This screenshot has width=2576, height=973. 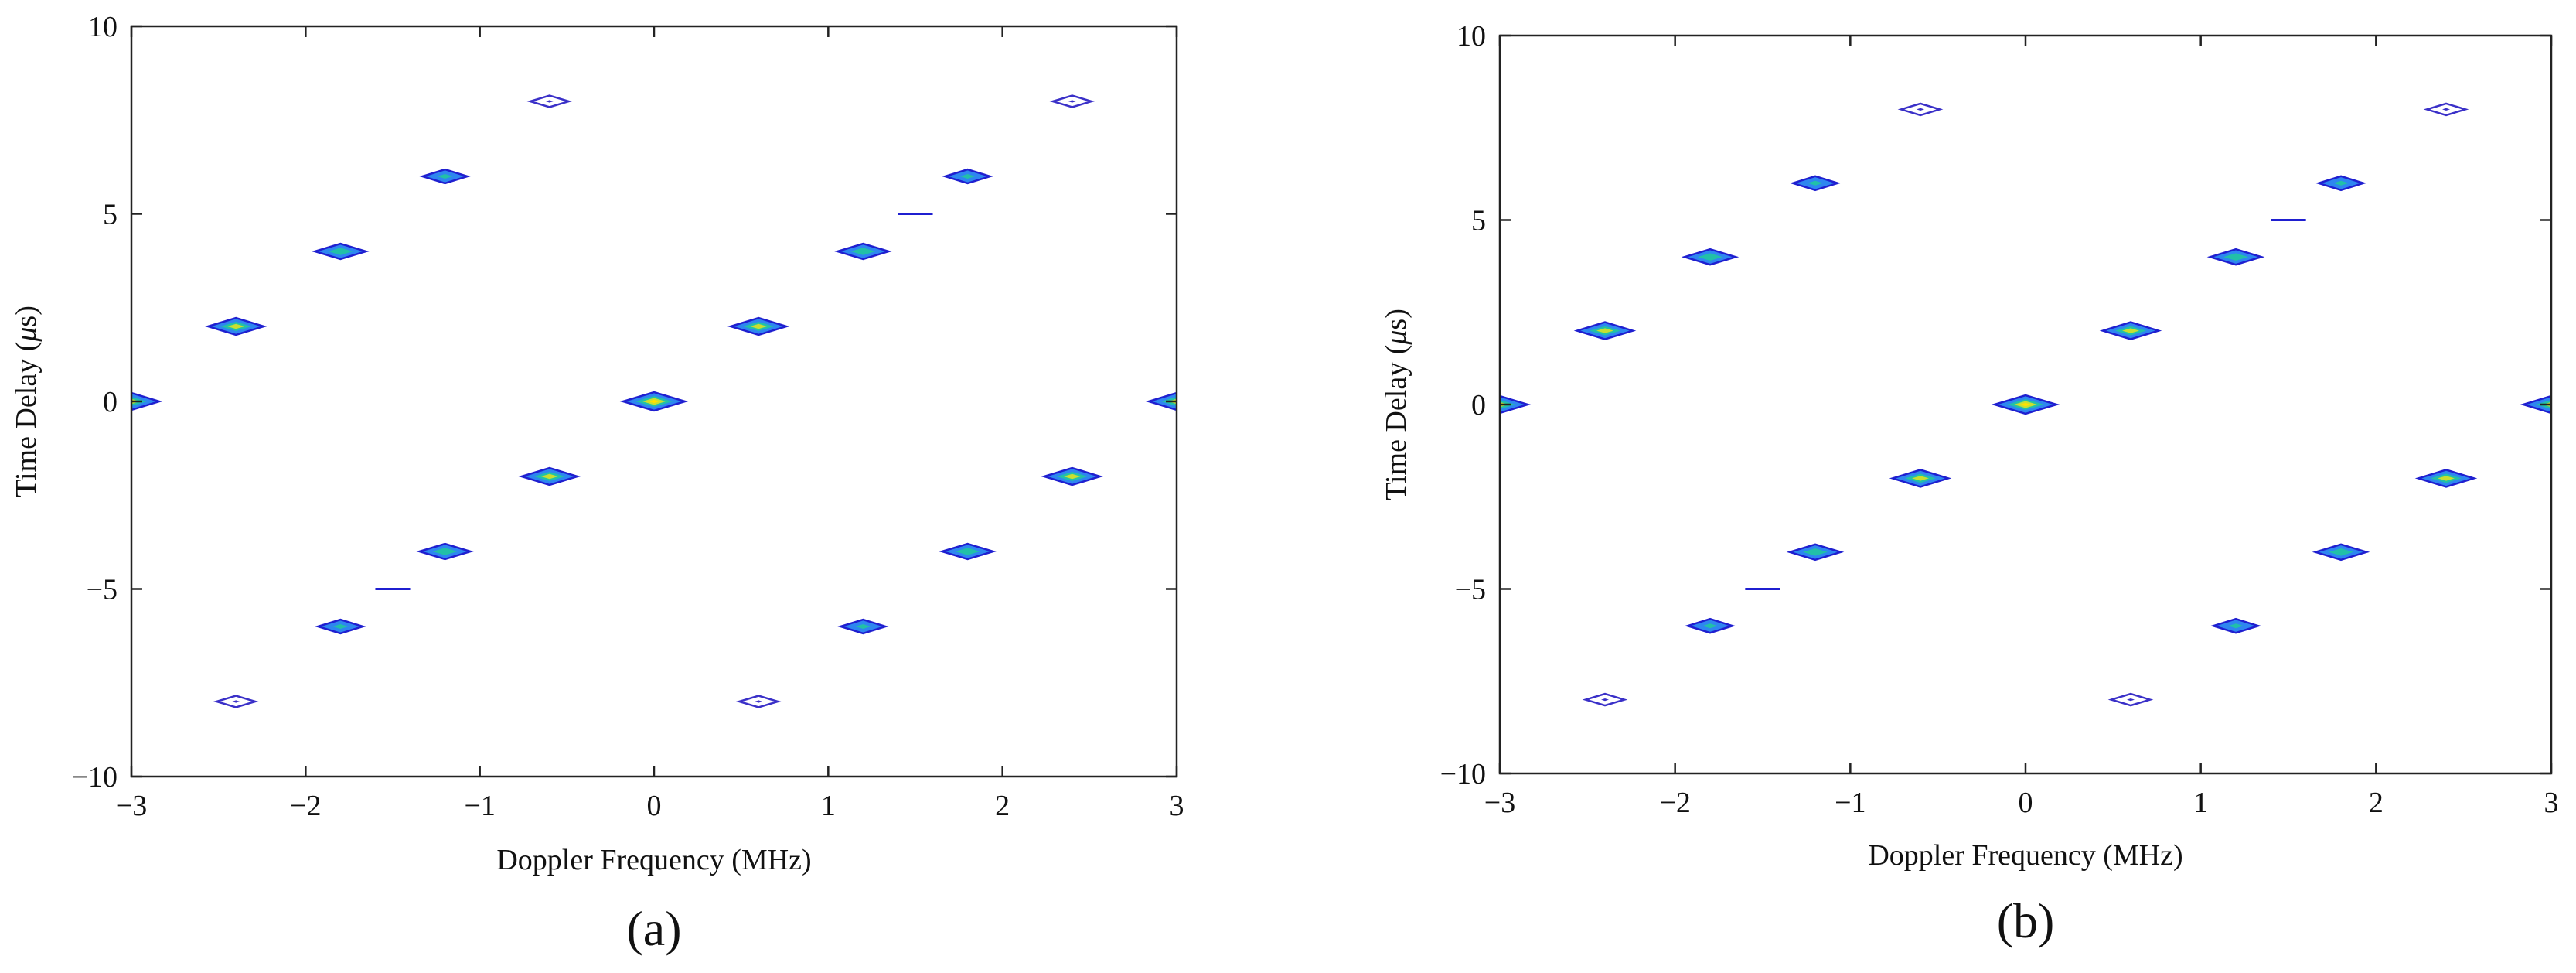 What do you see at coordinates (1002, 806) in the screenshot?
I see `x-tick-label-a-5: 2` at bounding box center [1002, 806].